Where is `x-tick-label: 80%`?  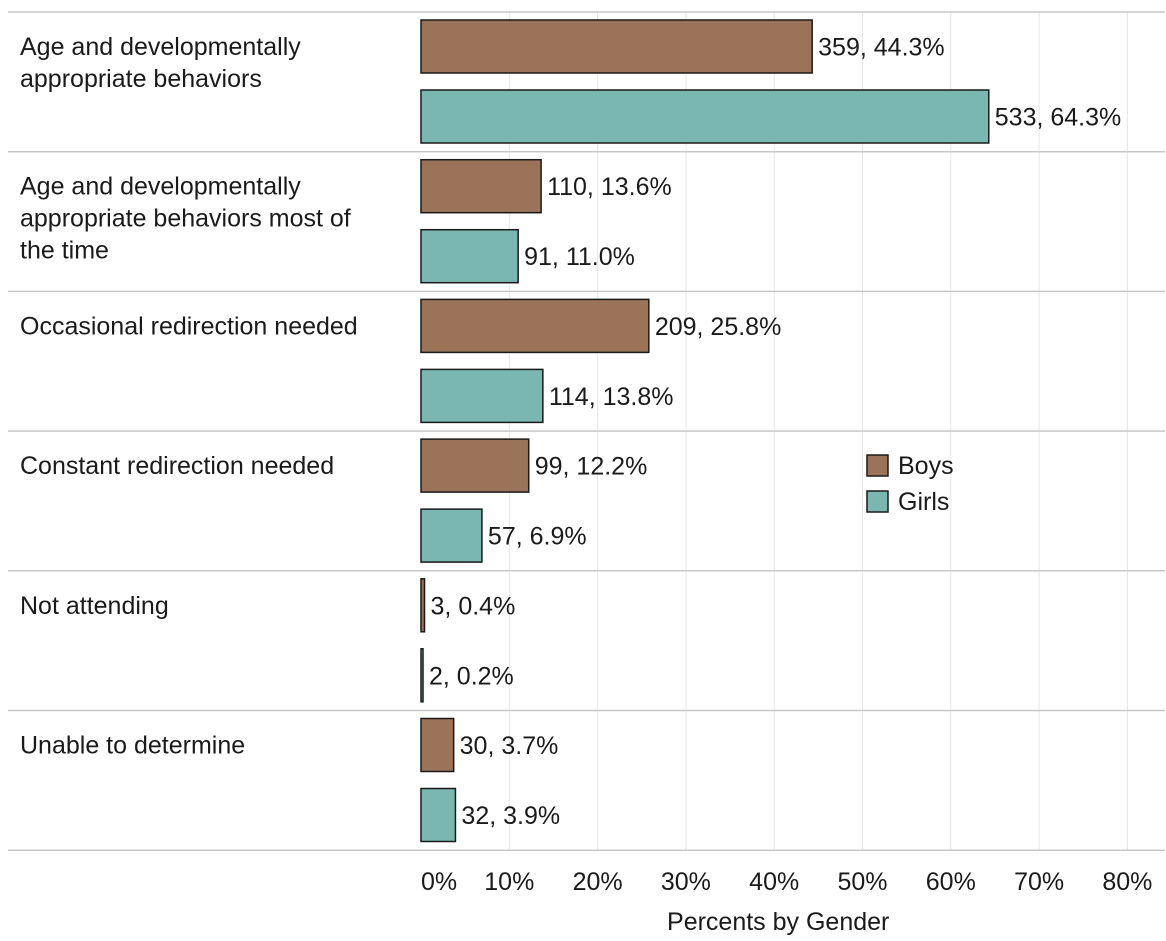
x-tick-label: 80% is located at coordinates (1127, 882).